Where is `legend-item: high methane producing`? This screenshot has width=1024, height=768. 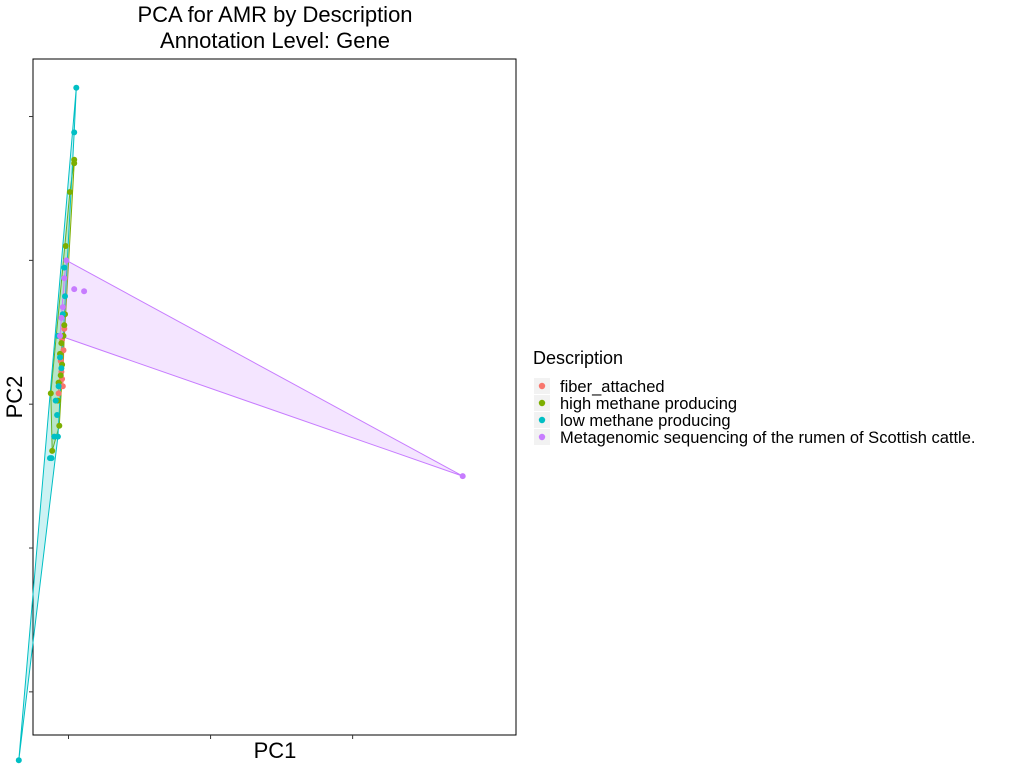
legend-item: high methane producing is located at coordinates (635, 404).